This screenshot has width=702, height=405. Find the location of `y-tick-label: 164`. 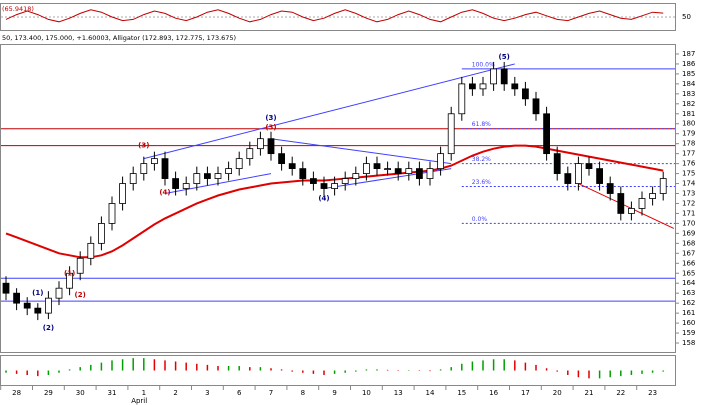

y-tick-label: 164 is located at coordinates (689, 283).